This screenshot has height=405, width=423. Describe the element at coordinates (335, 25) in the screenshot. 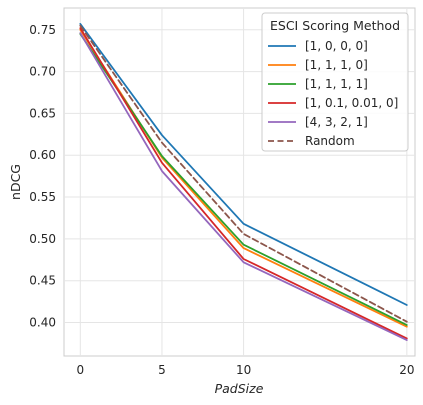

I see `legend-title: ESCI Scoring Method` at that location.